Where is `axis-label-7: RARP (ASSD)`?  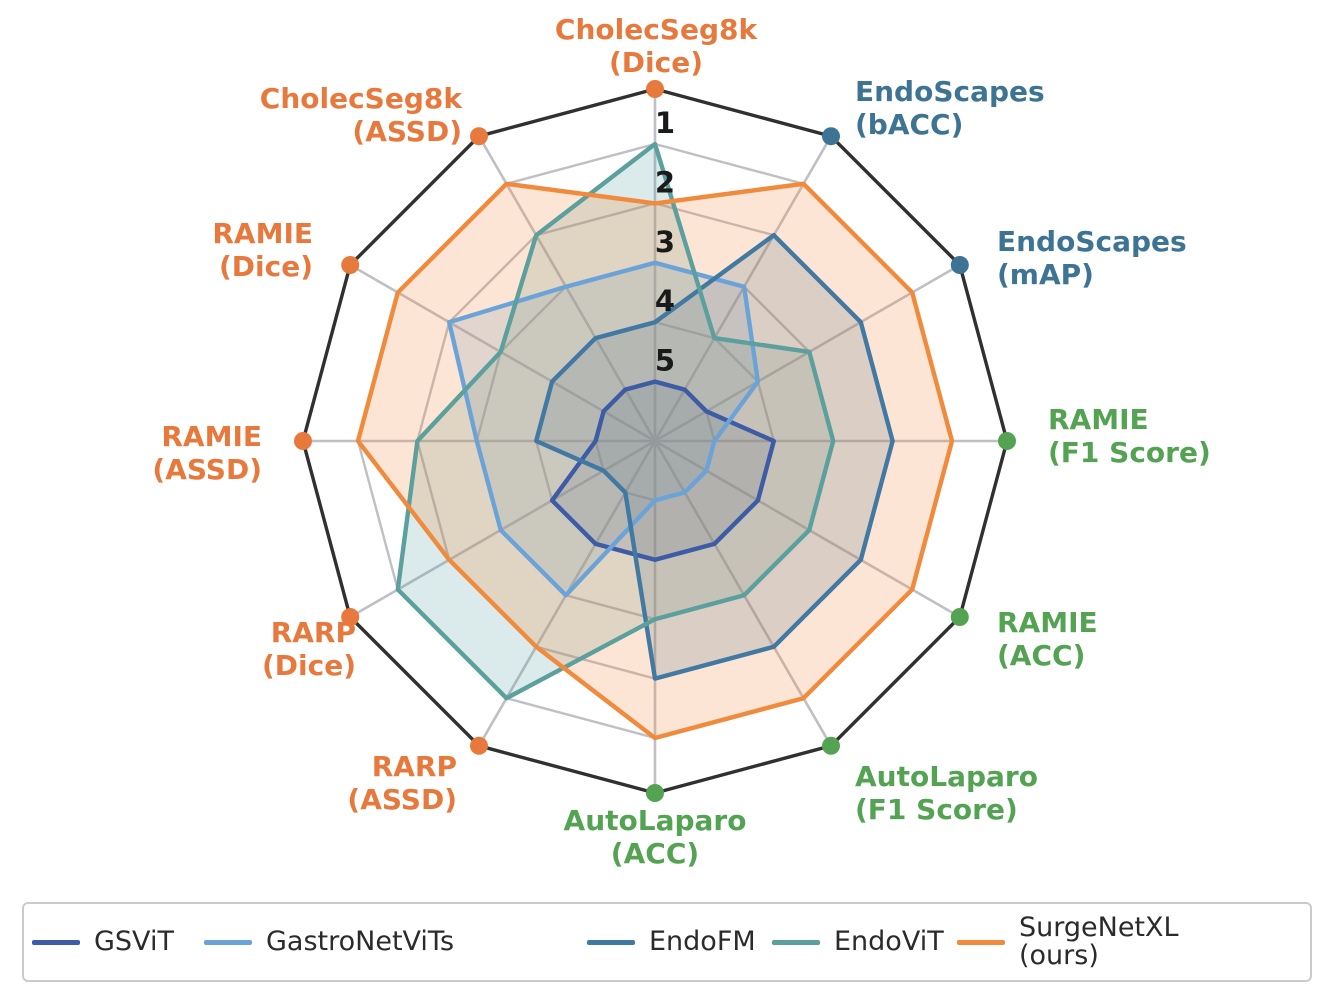
axis-label-7: RARP (ASSD) is located at coordinates (402, 782).